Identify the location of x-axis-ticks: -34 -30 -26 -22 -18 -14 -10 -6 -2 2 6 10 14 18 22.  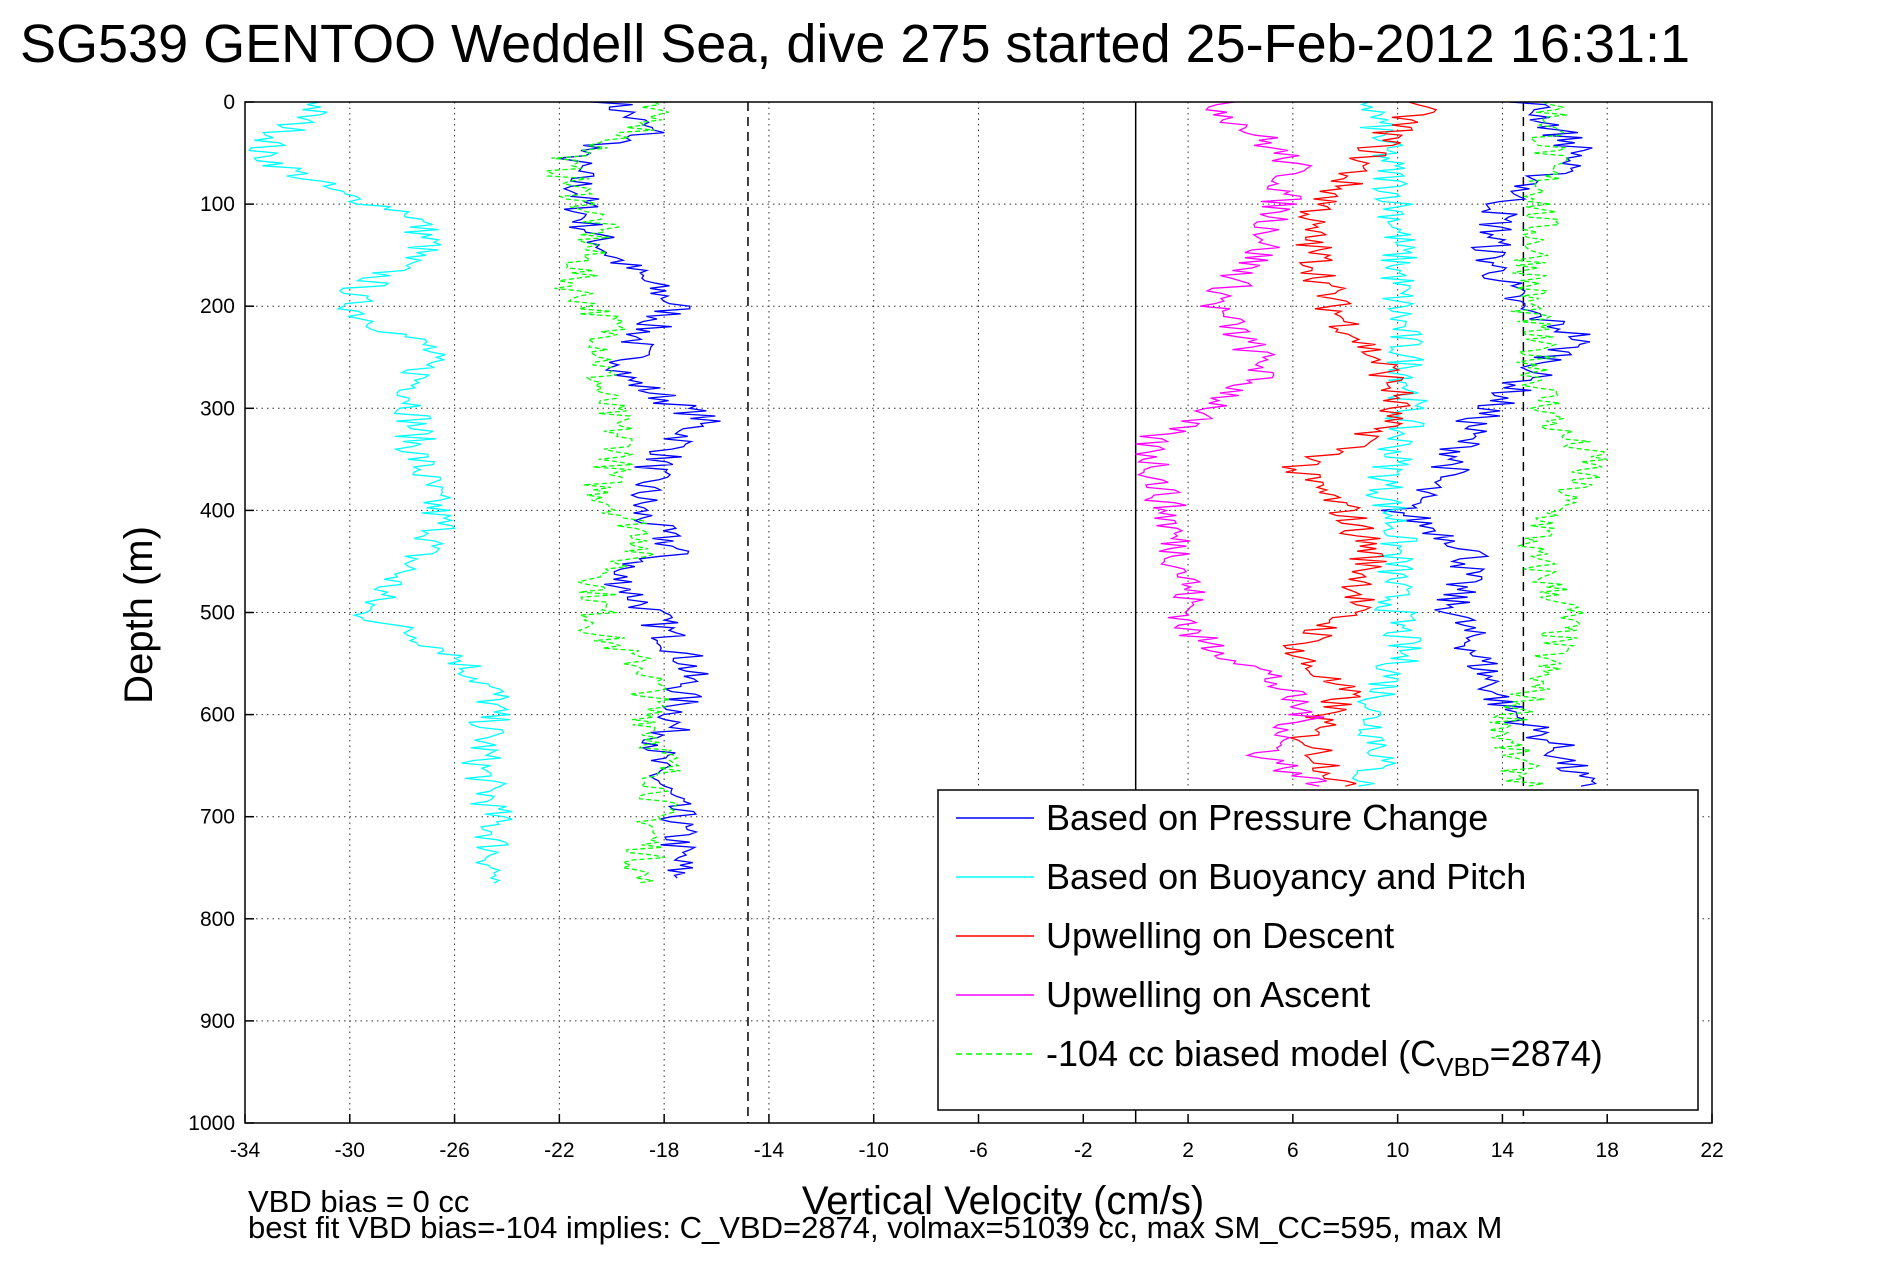
(977, 1138).